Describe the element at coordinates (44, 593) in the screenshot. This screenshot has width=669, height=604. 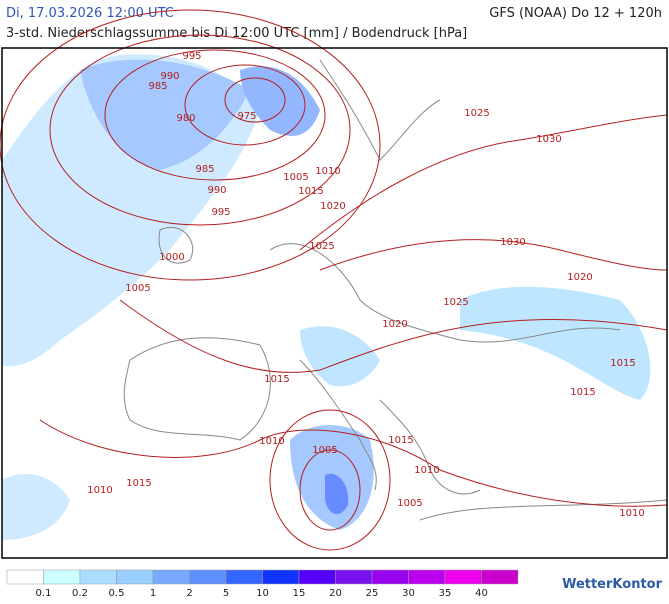
I see `legend-label: 0.1` at that location.